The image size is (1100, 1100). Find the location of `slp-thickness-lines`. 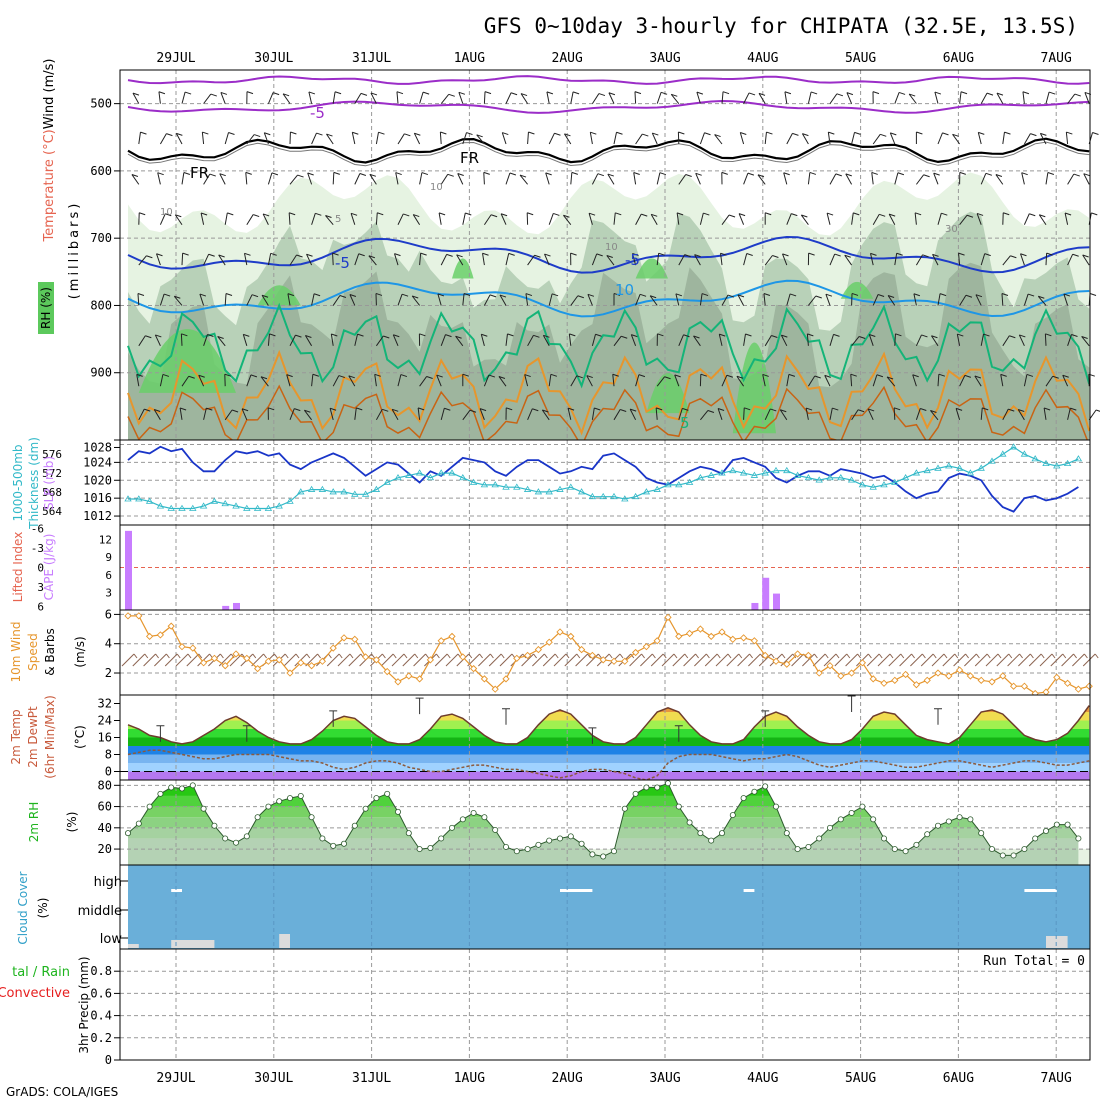

slp-thickness-lines is located at coordinates (603, 478).